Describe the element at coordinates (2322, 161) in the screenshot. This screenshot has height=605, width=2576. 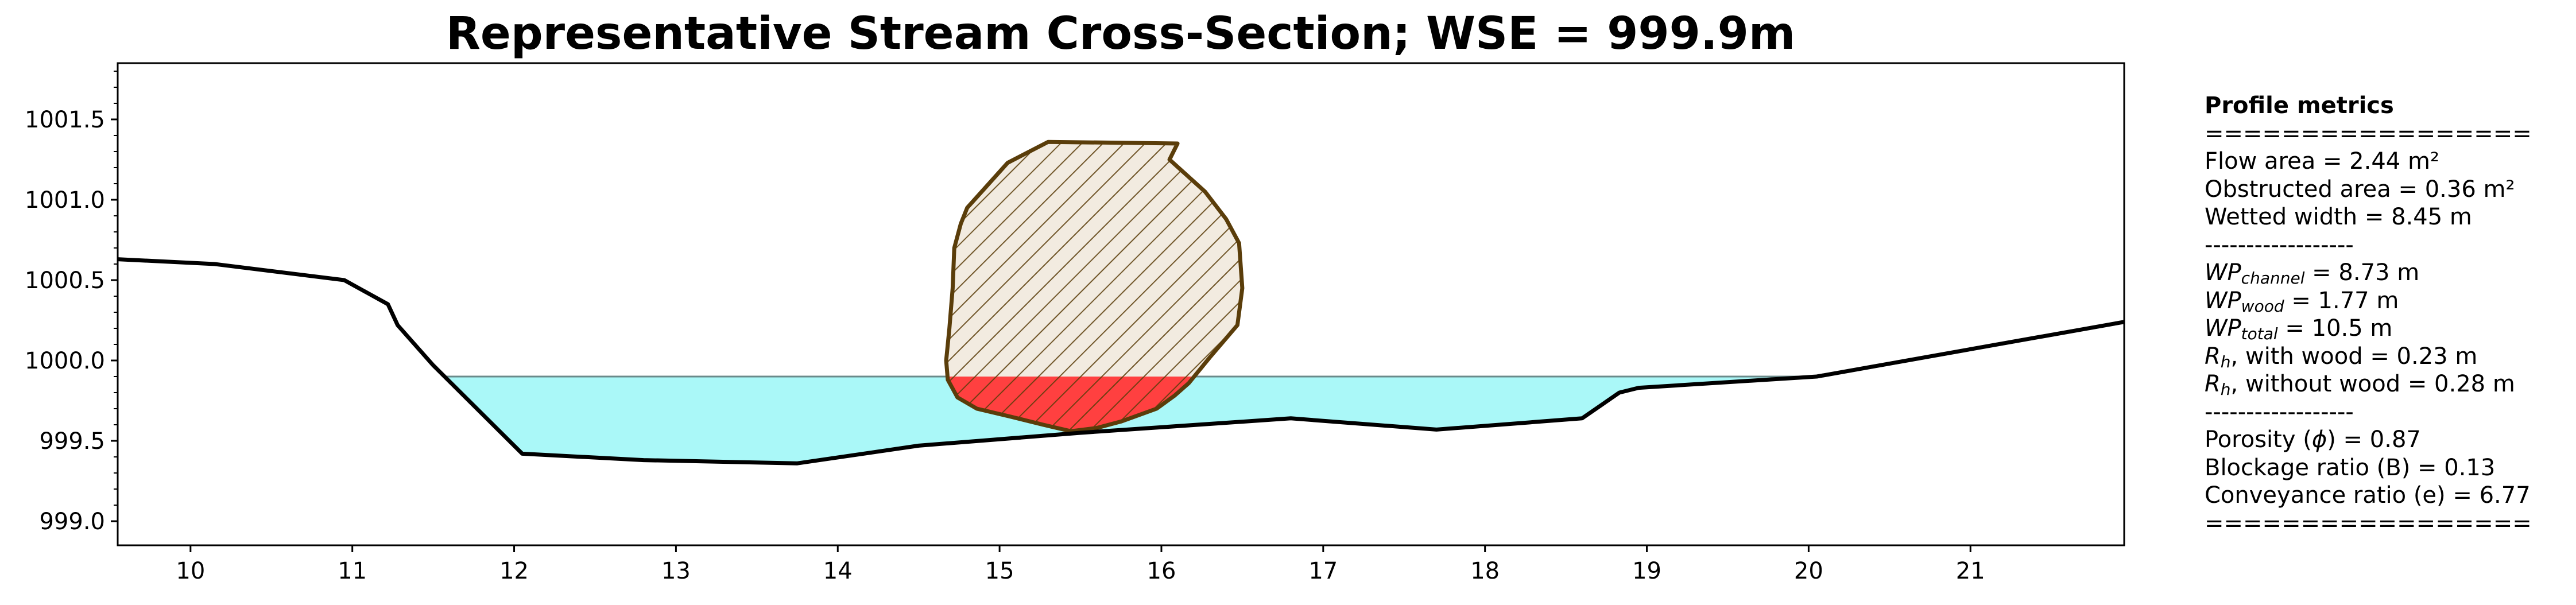
I see `flow-area-metric: Flow area = 2.44 m²` at that location.